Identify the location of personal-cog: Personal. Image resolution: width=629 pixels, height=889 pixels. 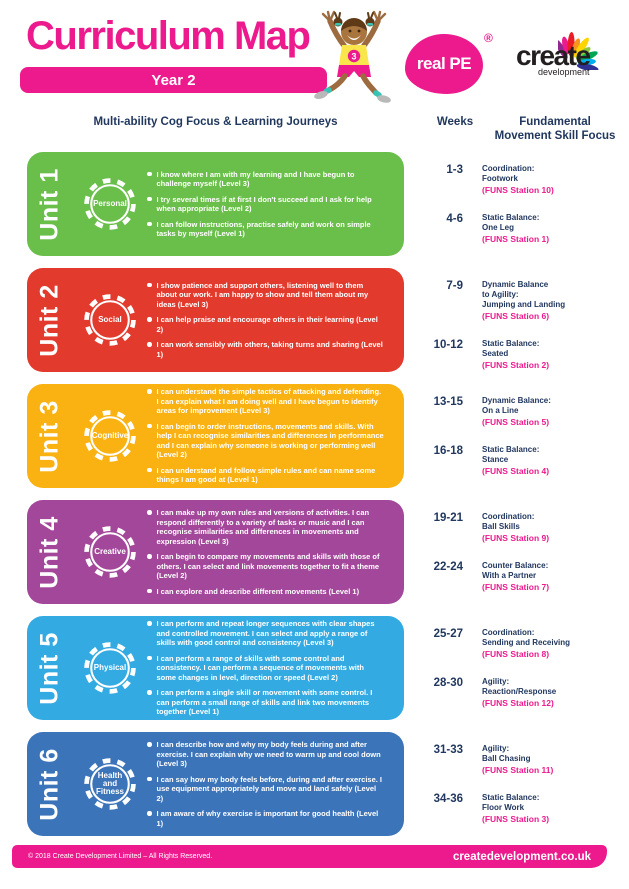
(110, 204).